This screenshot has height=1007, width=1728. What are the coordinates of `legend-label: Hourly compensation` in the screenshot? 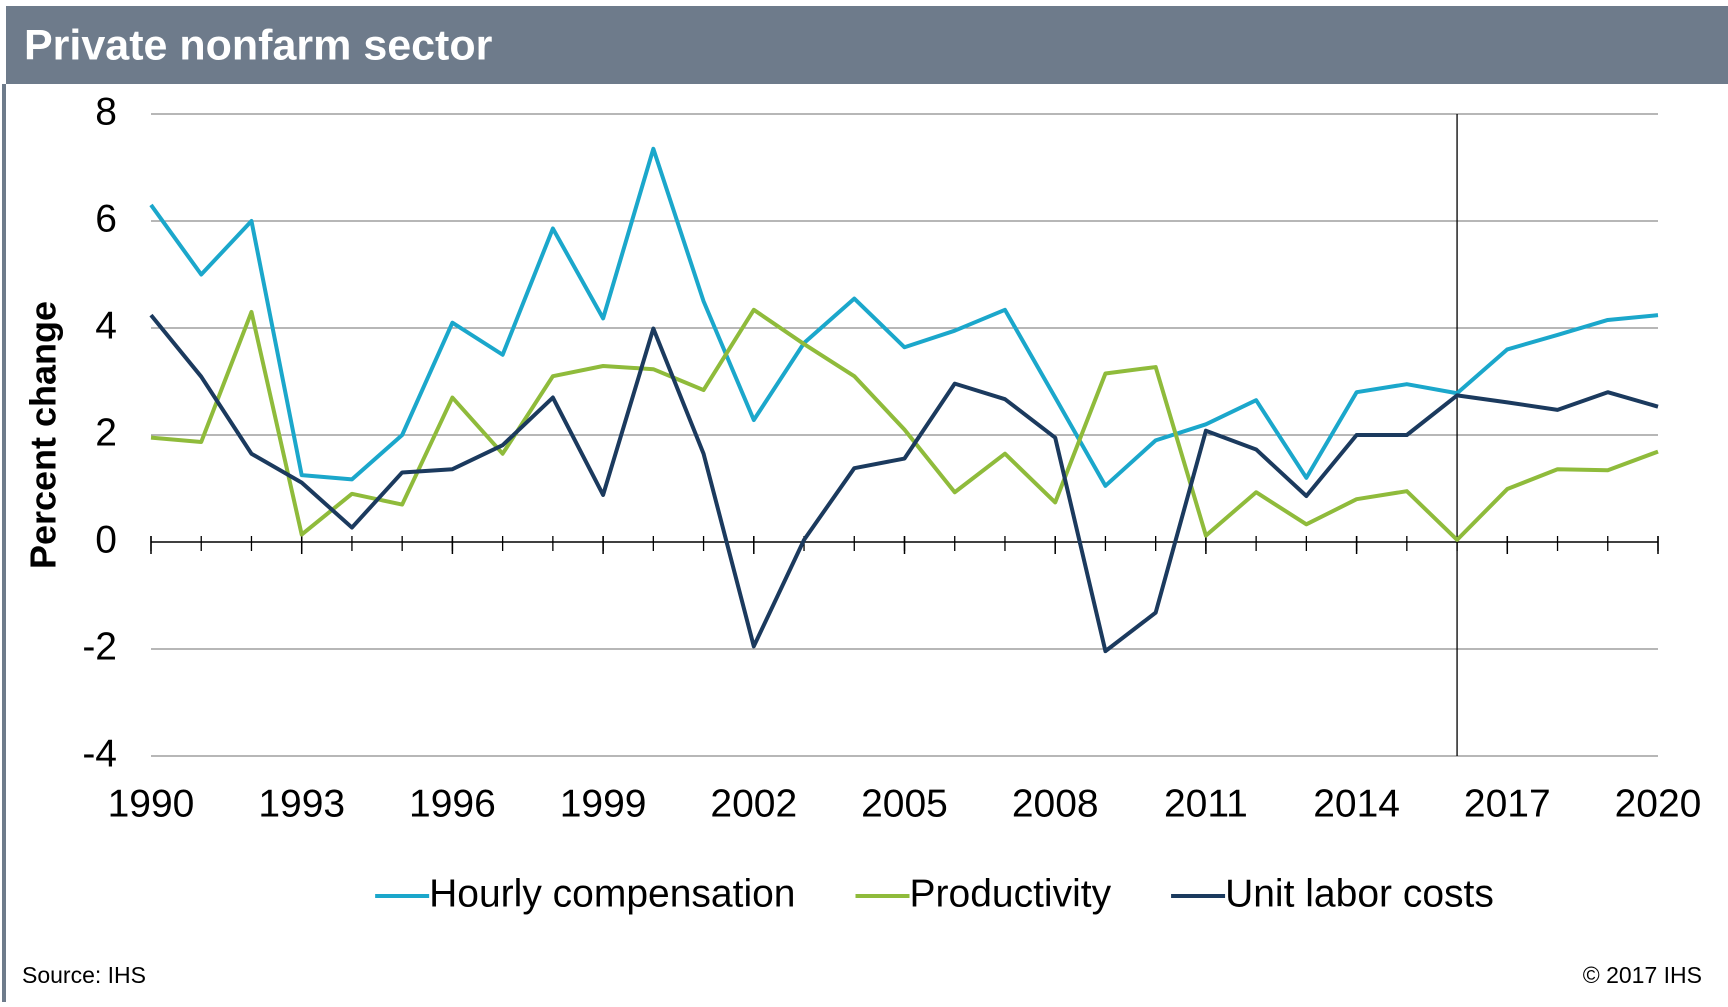 It's located at (612, 893).